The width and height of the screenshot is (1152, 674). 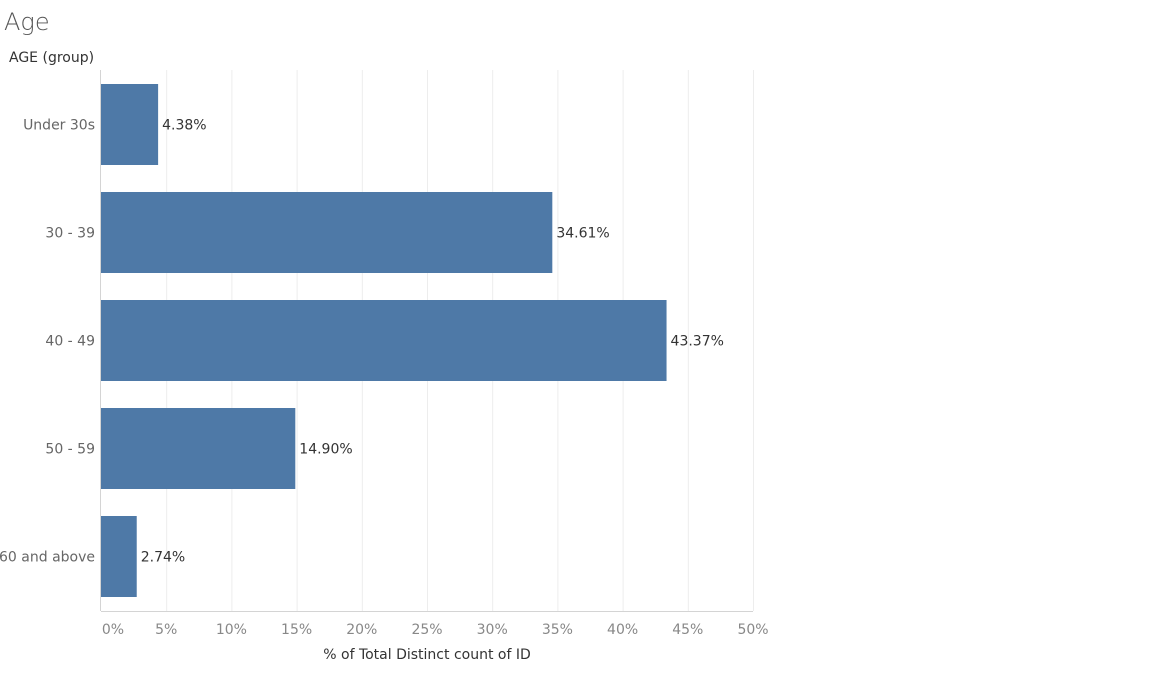 I want to click on x-tick-label: 10%, so click(x=231, y=630).